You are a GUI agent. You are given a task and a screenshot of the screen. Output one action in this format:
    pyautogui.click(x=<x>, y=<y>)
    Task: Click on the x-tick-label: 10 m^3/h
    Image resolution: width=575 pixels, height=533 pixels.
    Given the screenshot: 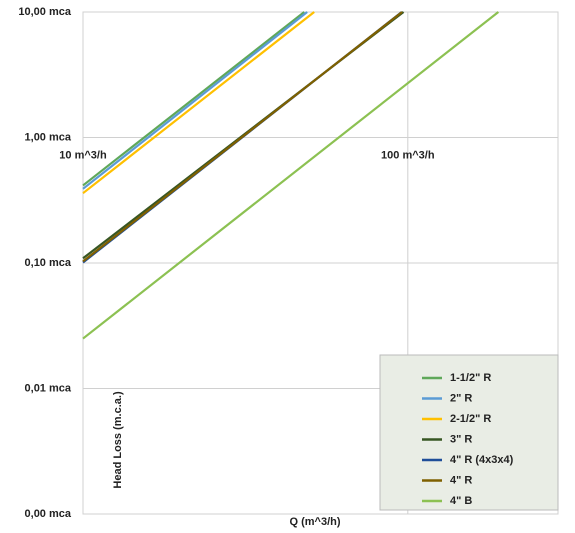 What is the action you would take?
    pyautogui.click(x=83, y=155)
    